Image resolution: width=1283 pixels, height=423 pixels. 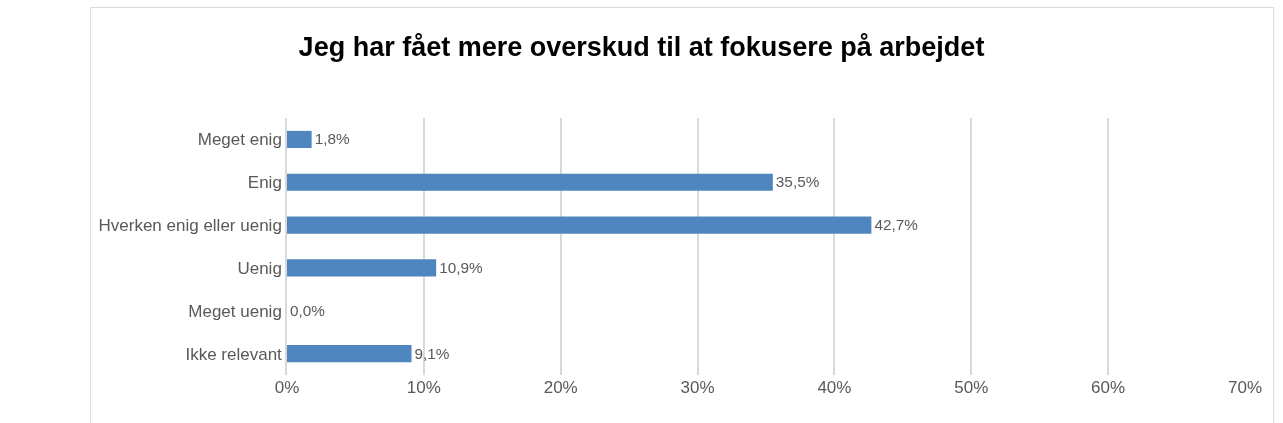 I want to click on y-tick-label: Enig, so click(x=264, y=183).